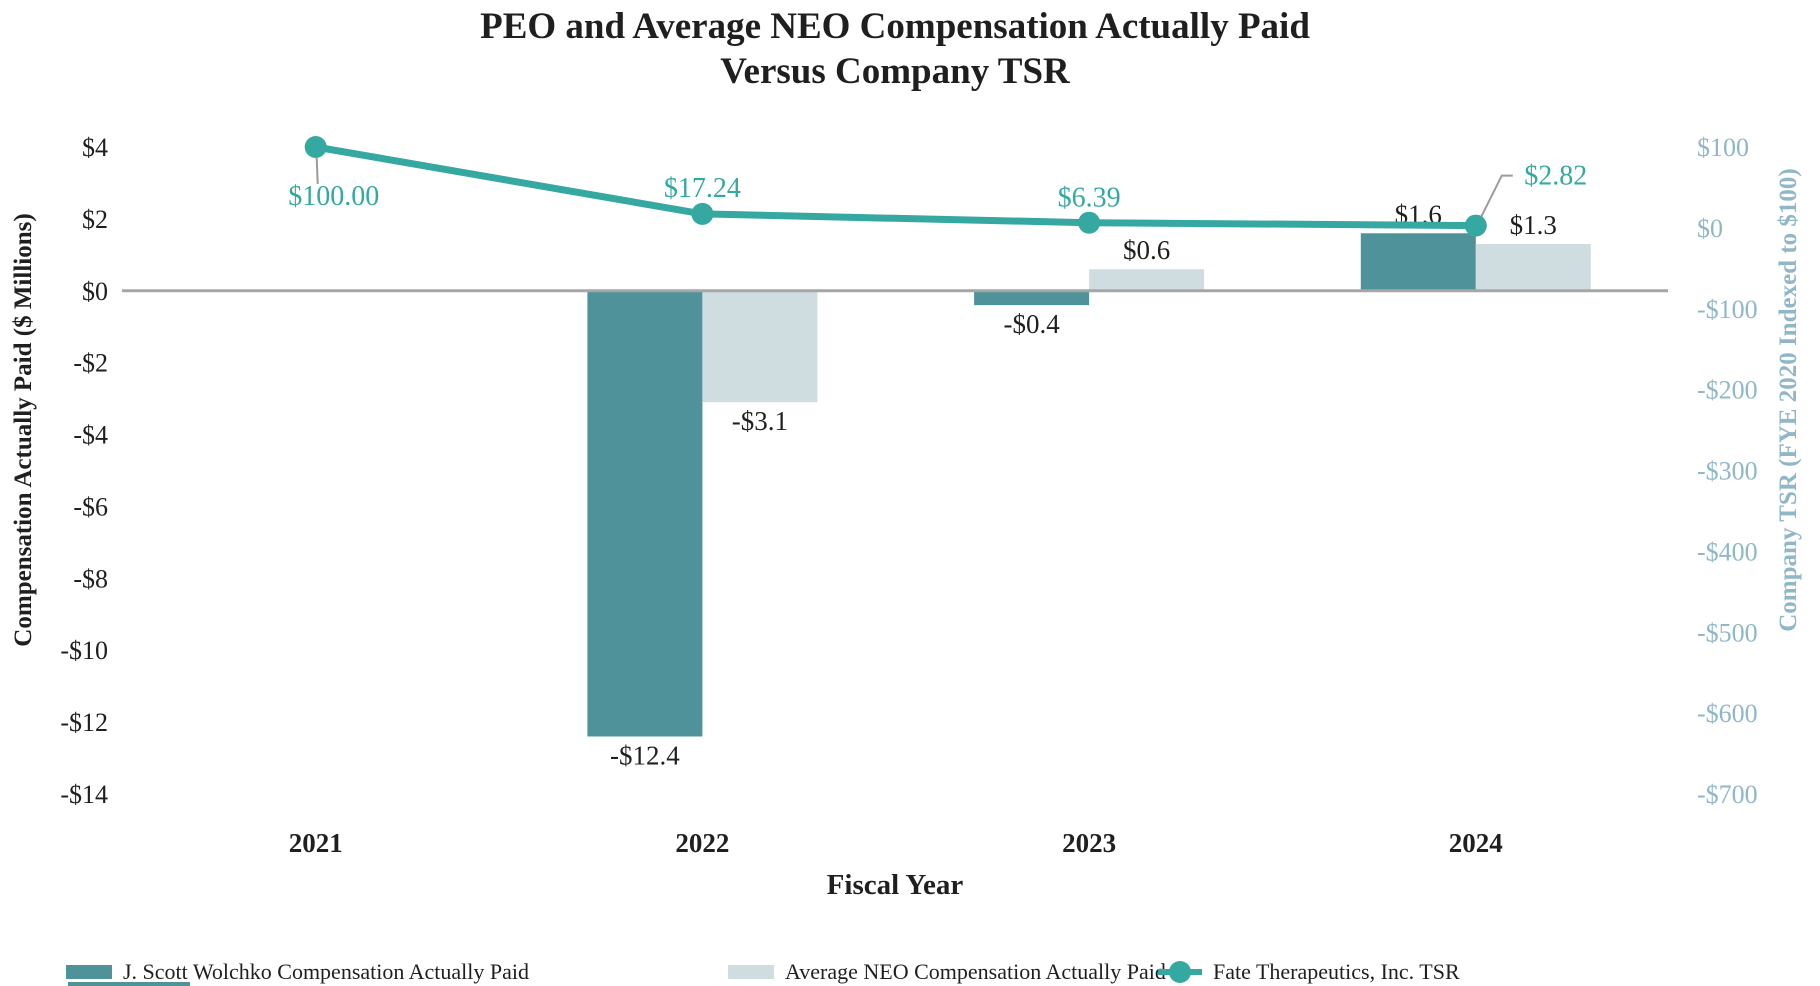  What do you see at coordinates (84, 794) in the screenshot?
I see `left-axis-tick: -$14` at bounding box center [84, 794].